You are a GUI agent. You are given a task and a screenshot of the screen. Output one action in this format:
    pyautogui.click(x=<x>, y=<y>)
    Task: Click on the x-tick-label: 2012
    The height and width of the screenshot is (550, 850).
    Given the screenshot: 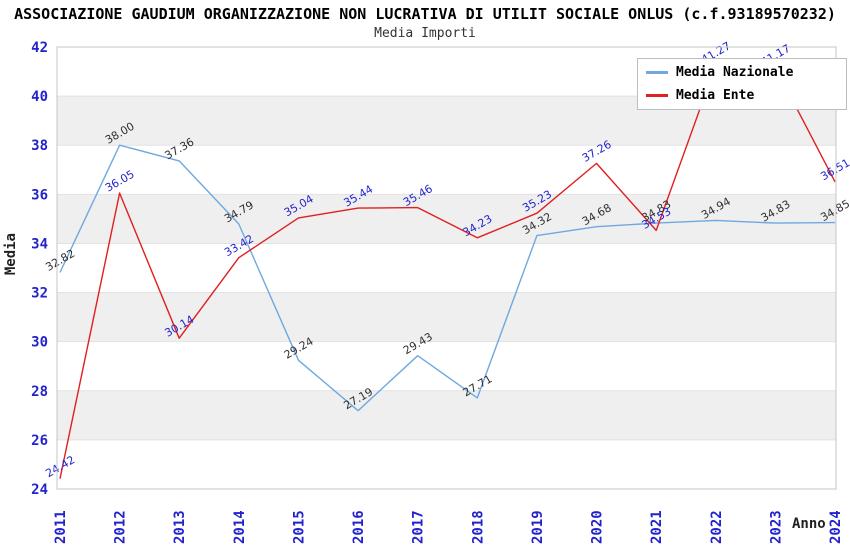 What is the action you would take?
    pyautogui.click(x=121, y=527)
    